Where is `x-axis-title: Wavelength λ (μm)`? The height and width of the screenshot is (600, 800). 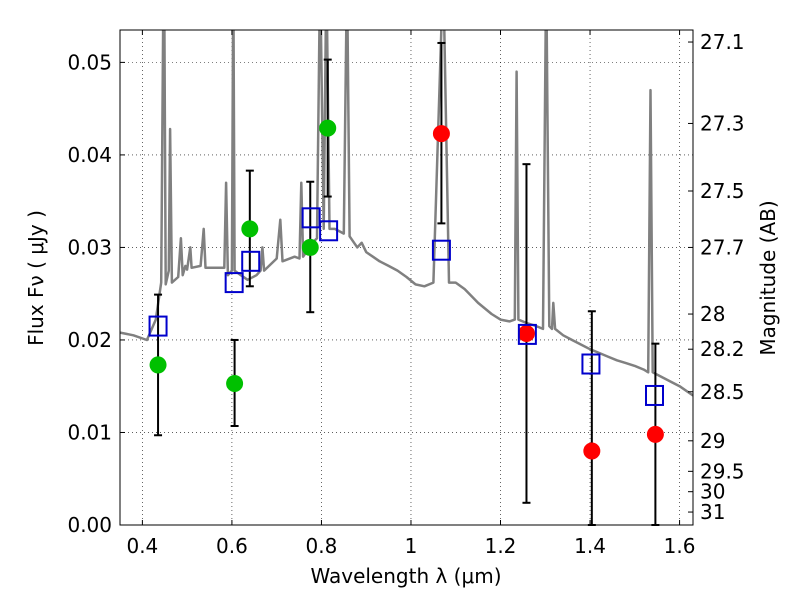 x-axis-title: Wavelength λ (μm) is located at coordinates (405, 576).